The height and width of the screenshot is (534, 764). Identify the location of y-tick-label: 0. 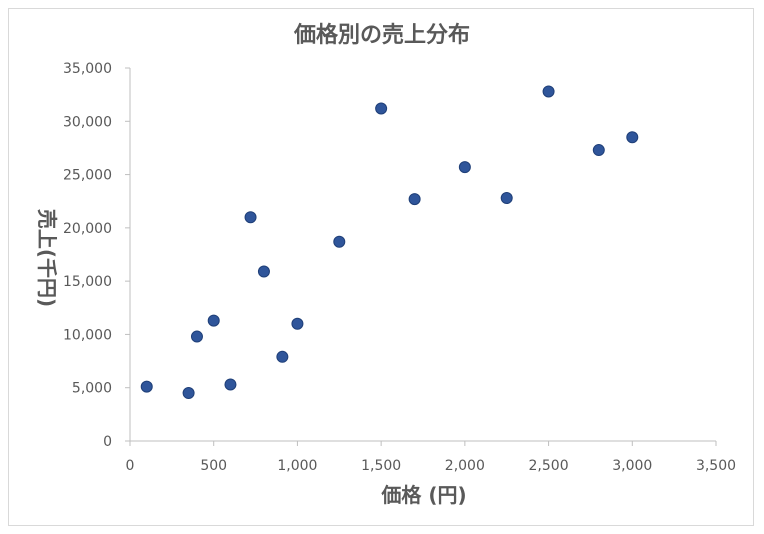
(107, 442).